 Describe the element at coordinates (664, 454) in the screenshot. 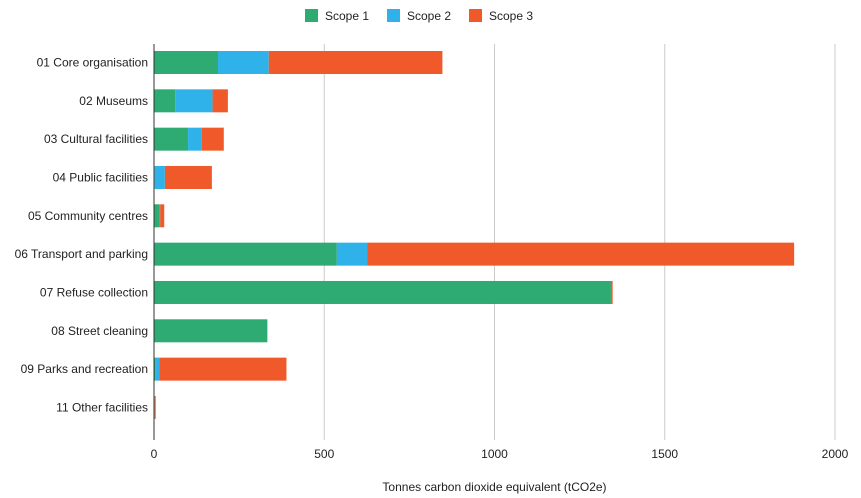

I see `x-tick-label: 1500` at that location.